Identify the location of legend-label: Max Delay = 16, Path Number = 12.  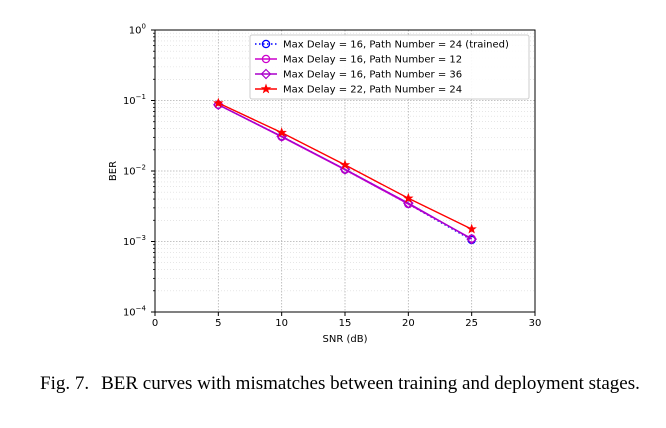
(372, 60).